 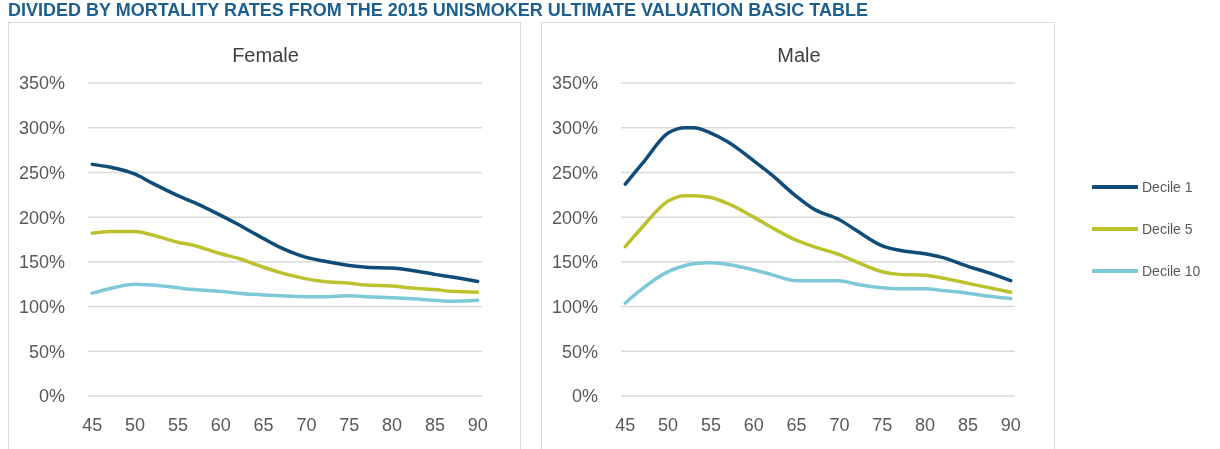 What do you see at coordinates (799, 55) in the screenshot?
I see `chart-title: Male` at bounding box center [799, 55].